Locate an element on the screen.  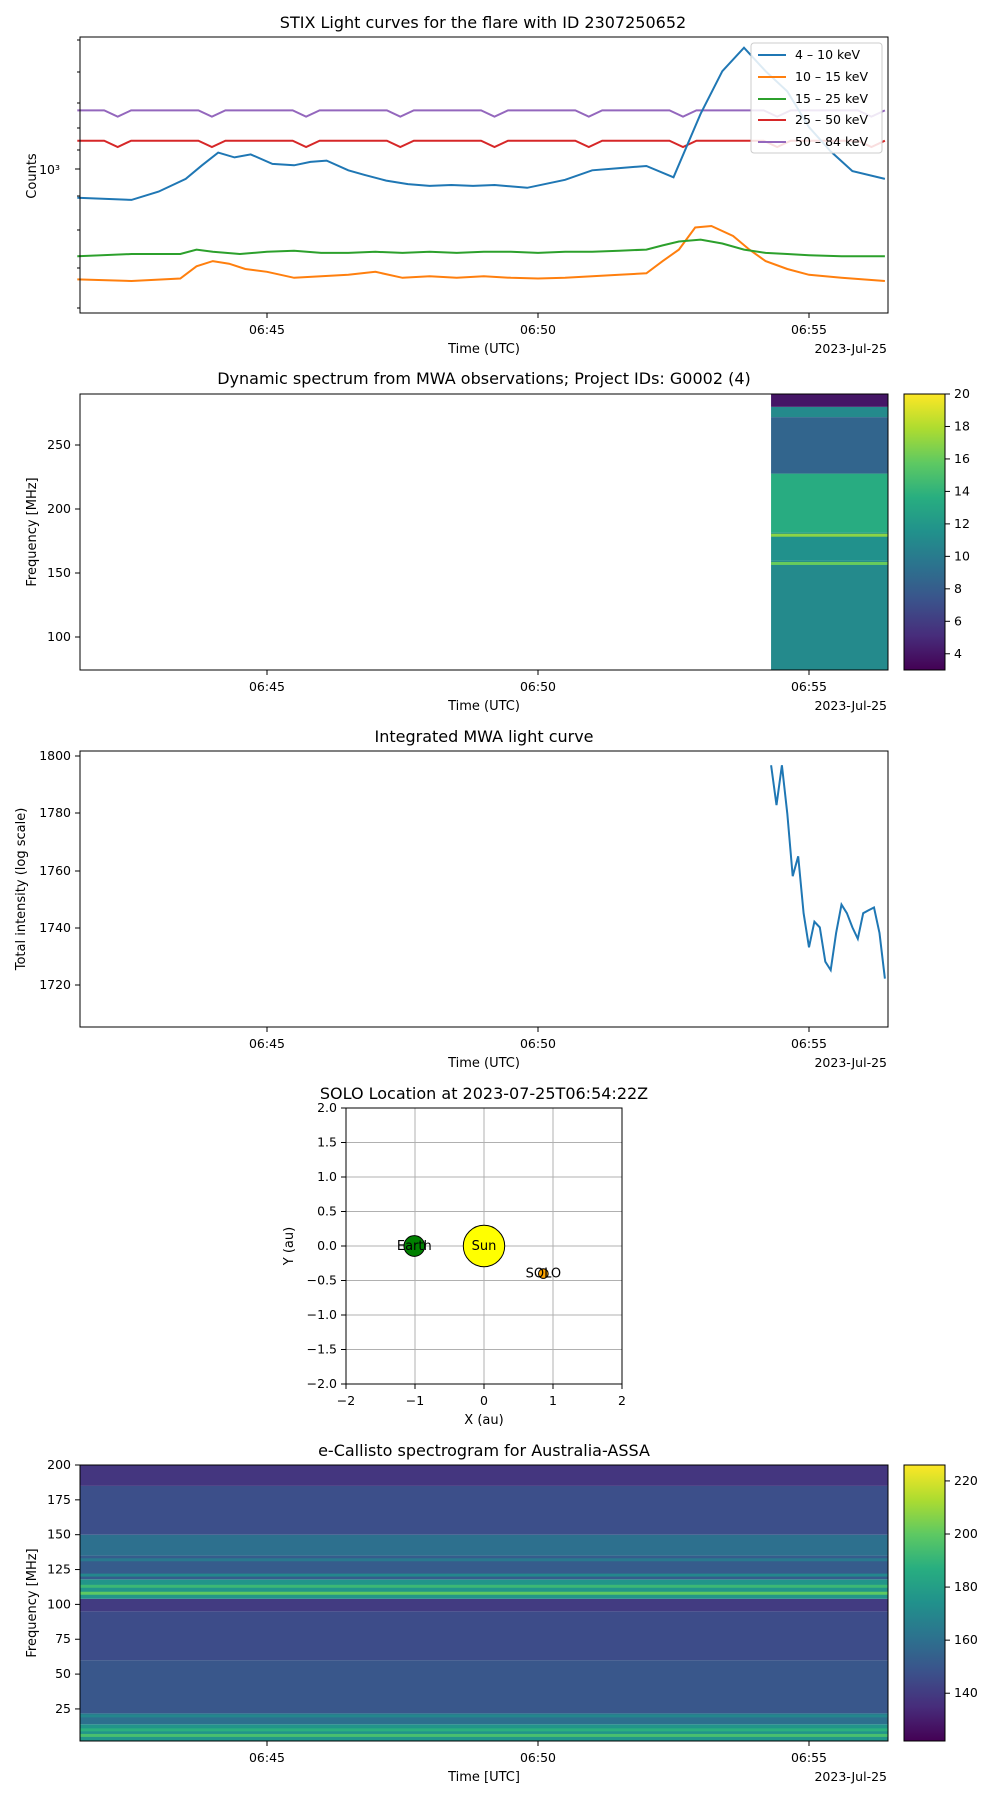
solo-ytick-1.5: 1.5 is located at coordinates (327, 1142).